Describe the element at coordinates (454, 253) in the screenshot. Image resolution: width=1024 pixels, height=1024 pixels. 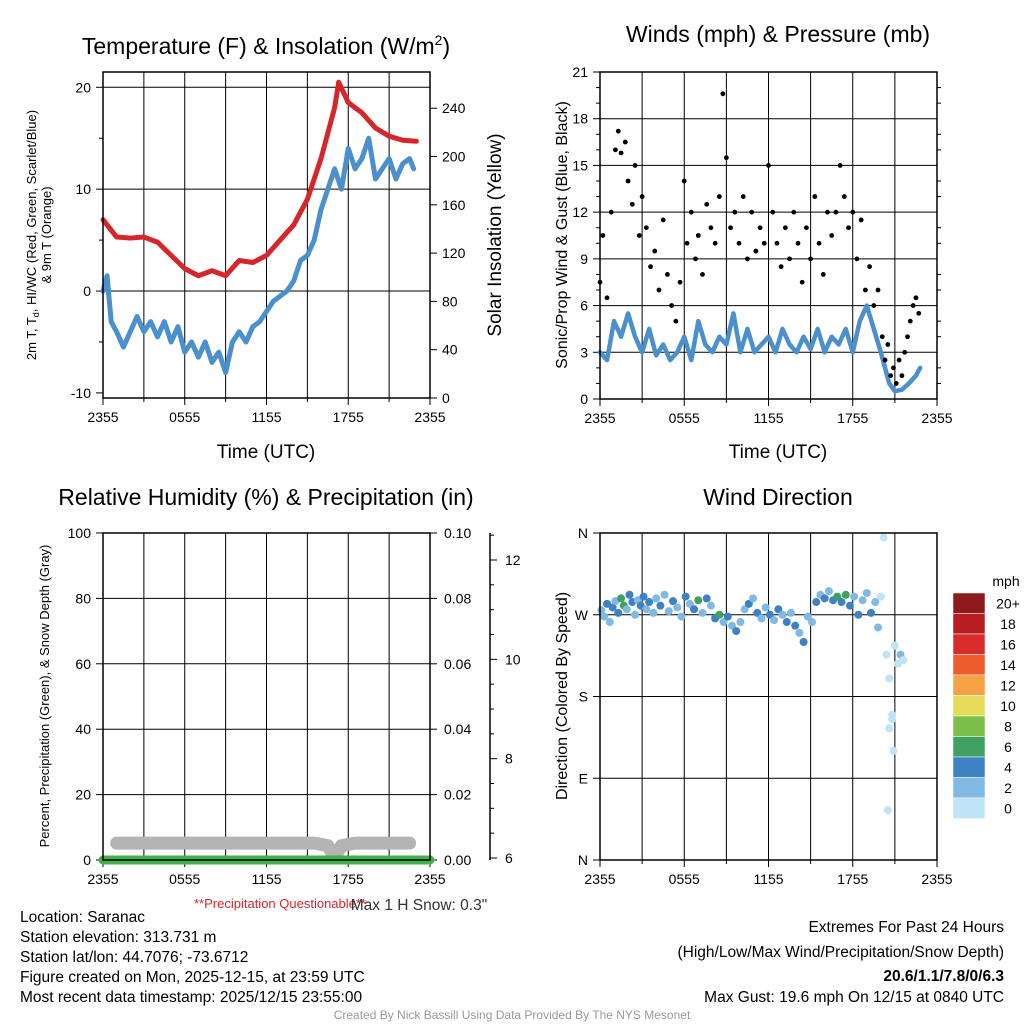
I see `insolation-ytick-label: 120` at that location.